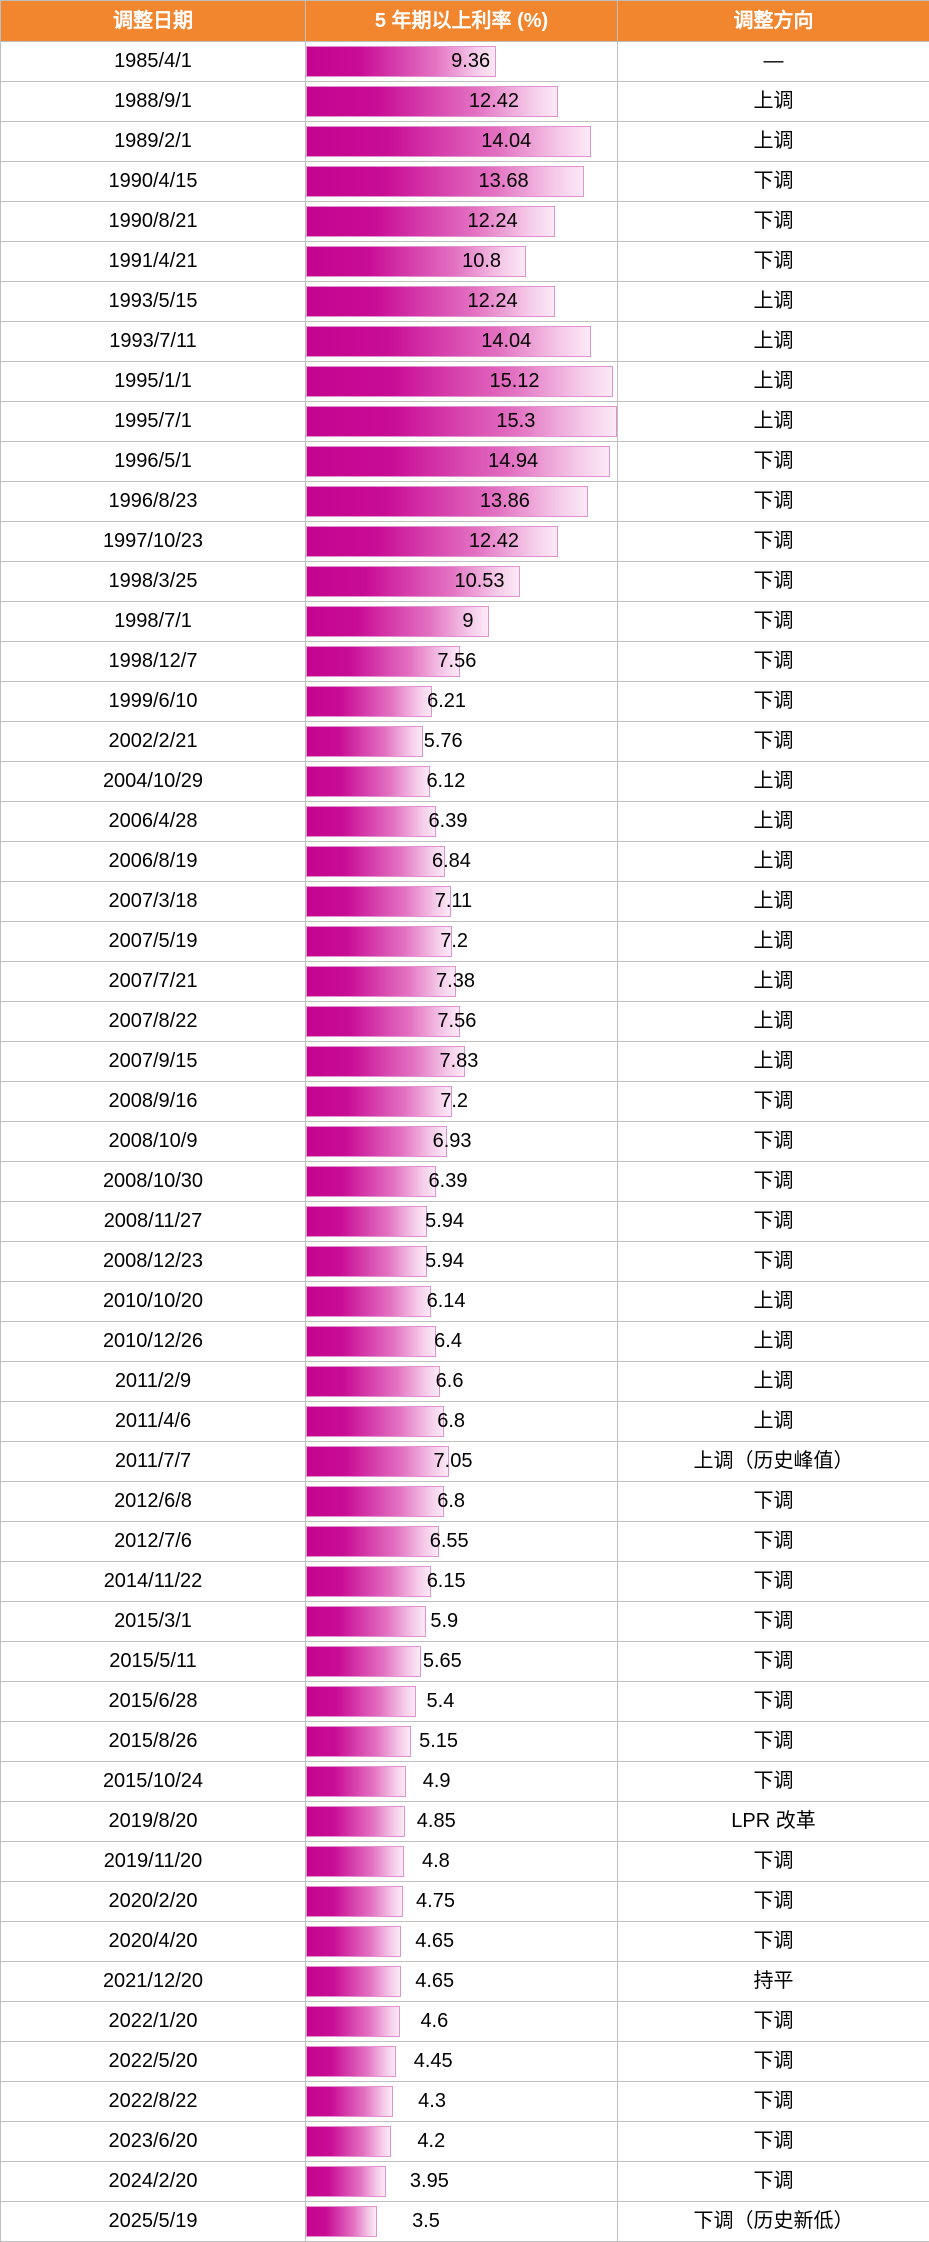 This screenshot has width=929, height=2242. Describe the element at coordinates (153, 582) in the screenshot. I see `date-cell: 1998/3/25` at that location.